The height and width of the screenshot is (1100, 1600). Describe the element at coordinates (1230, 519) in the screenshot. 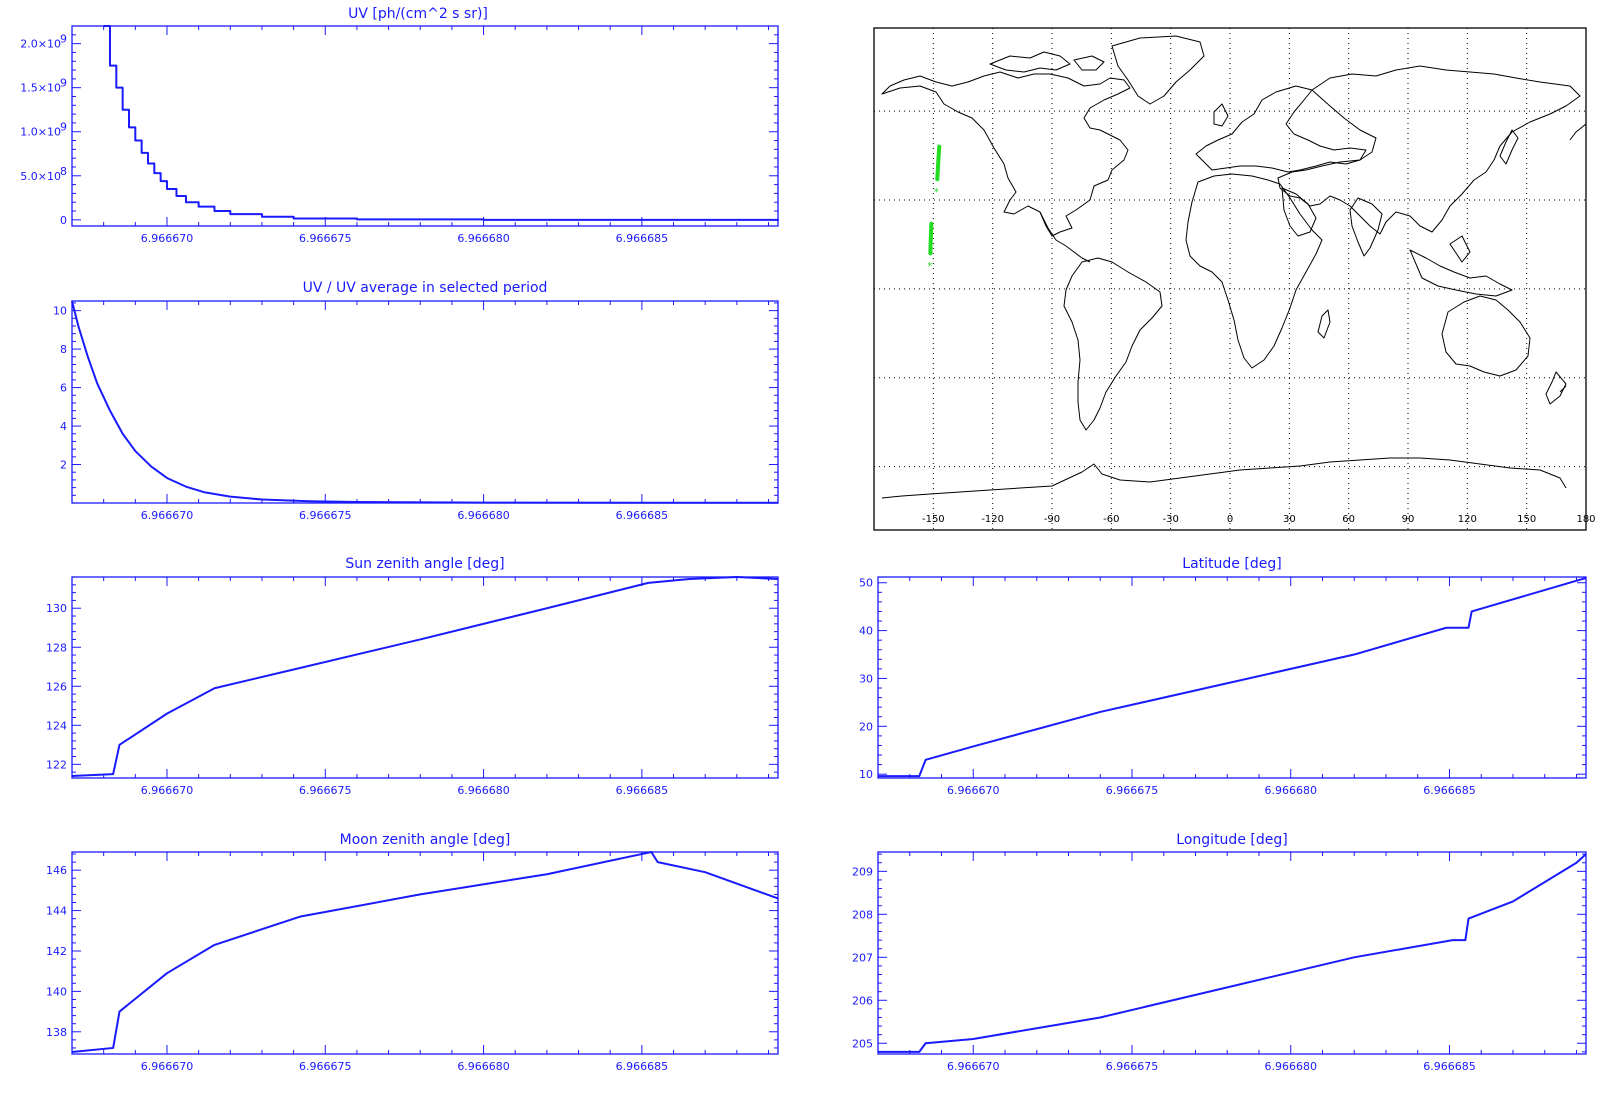

I see `map-lon-label: 0` at that location.